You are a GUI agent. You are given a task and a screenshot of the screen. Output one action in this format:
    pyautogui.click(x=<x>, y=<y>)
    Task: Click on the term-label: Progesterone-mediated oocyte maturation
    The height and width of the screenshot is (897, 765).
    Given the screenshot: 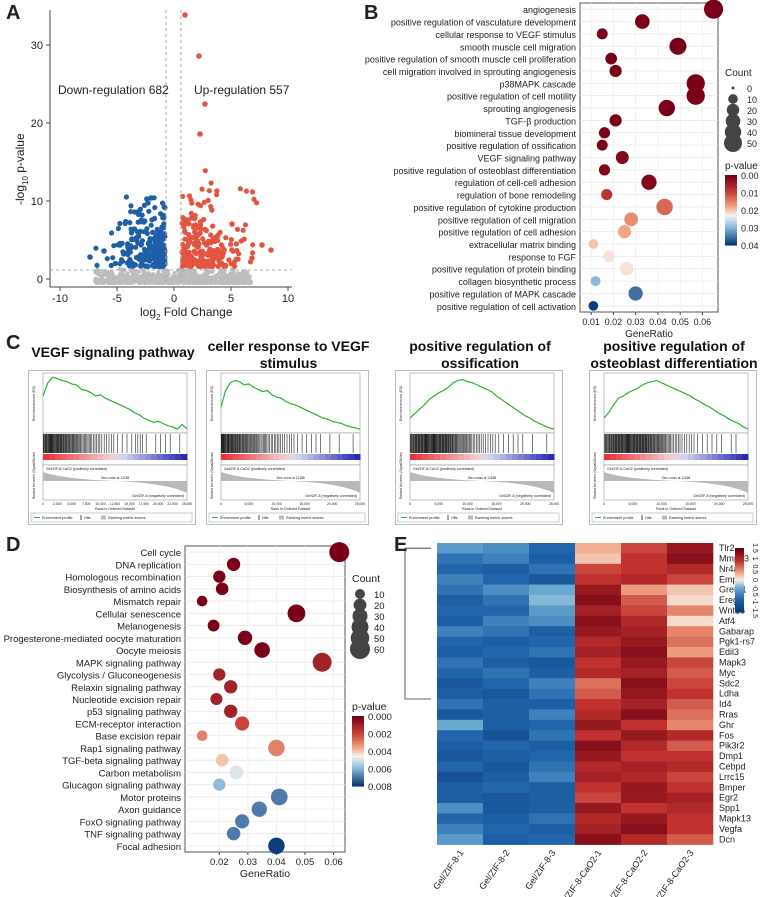 What is the action you would take?
    pyautogui.click(x=92, y=639)
    